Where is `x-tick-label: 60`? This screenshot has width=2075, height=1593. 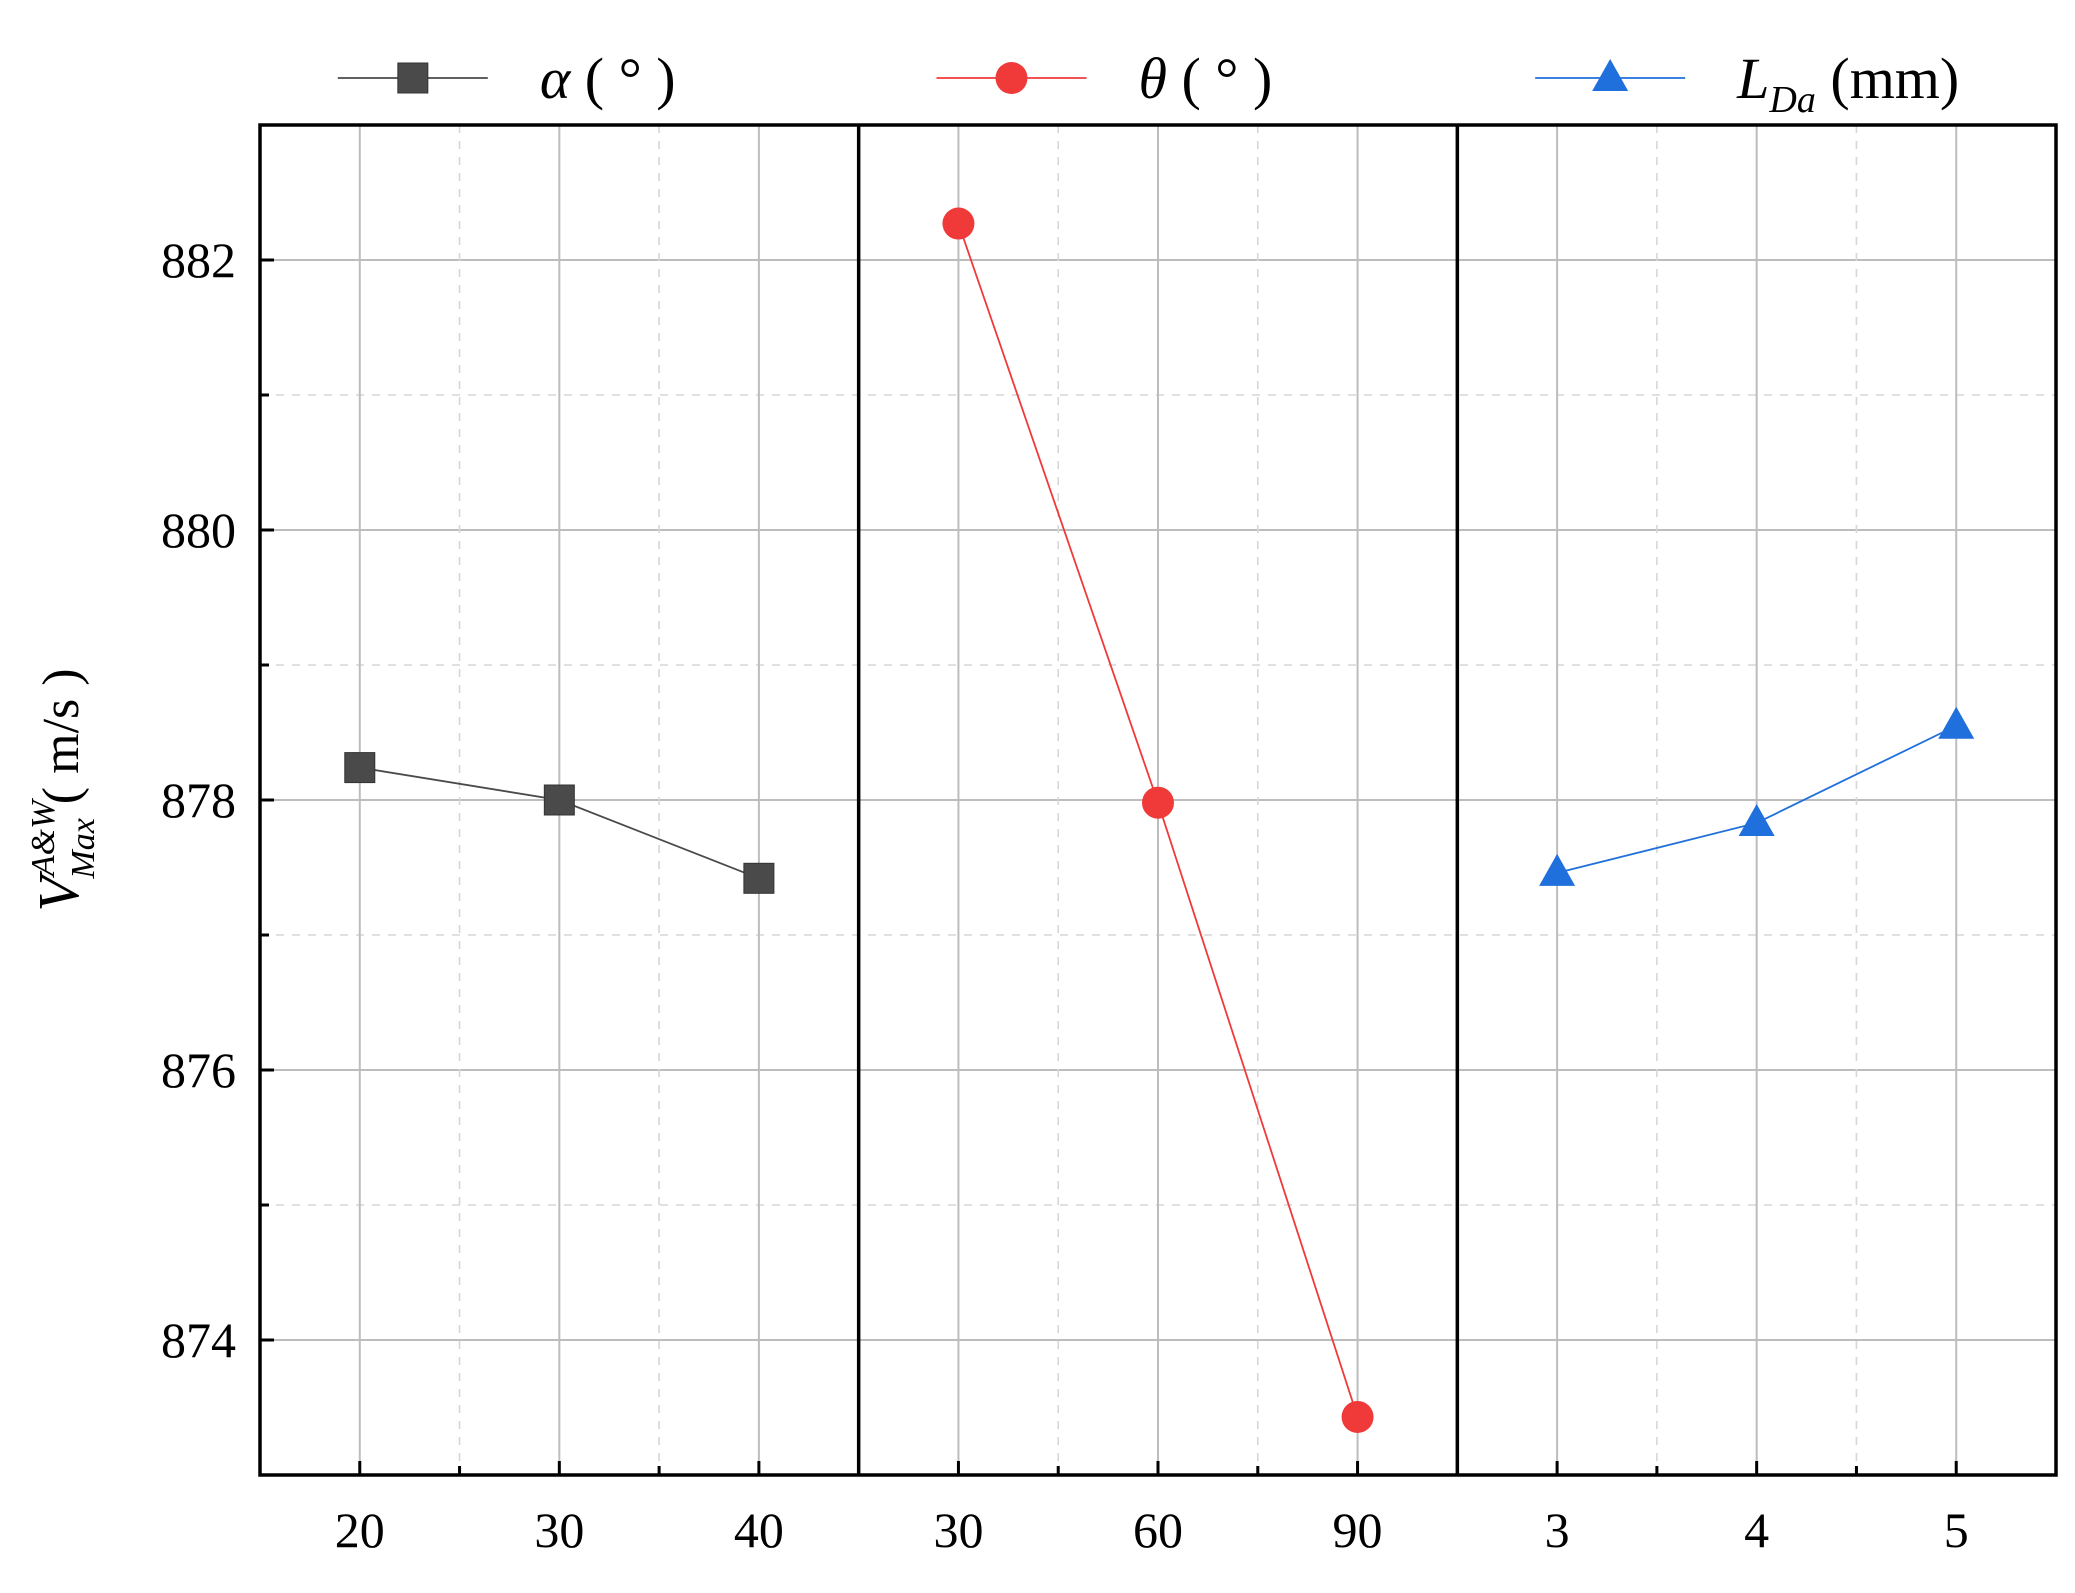 x-tick-label: 60 is located at coordinates (1158, 1530).